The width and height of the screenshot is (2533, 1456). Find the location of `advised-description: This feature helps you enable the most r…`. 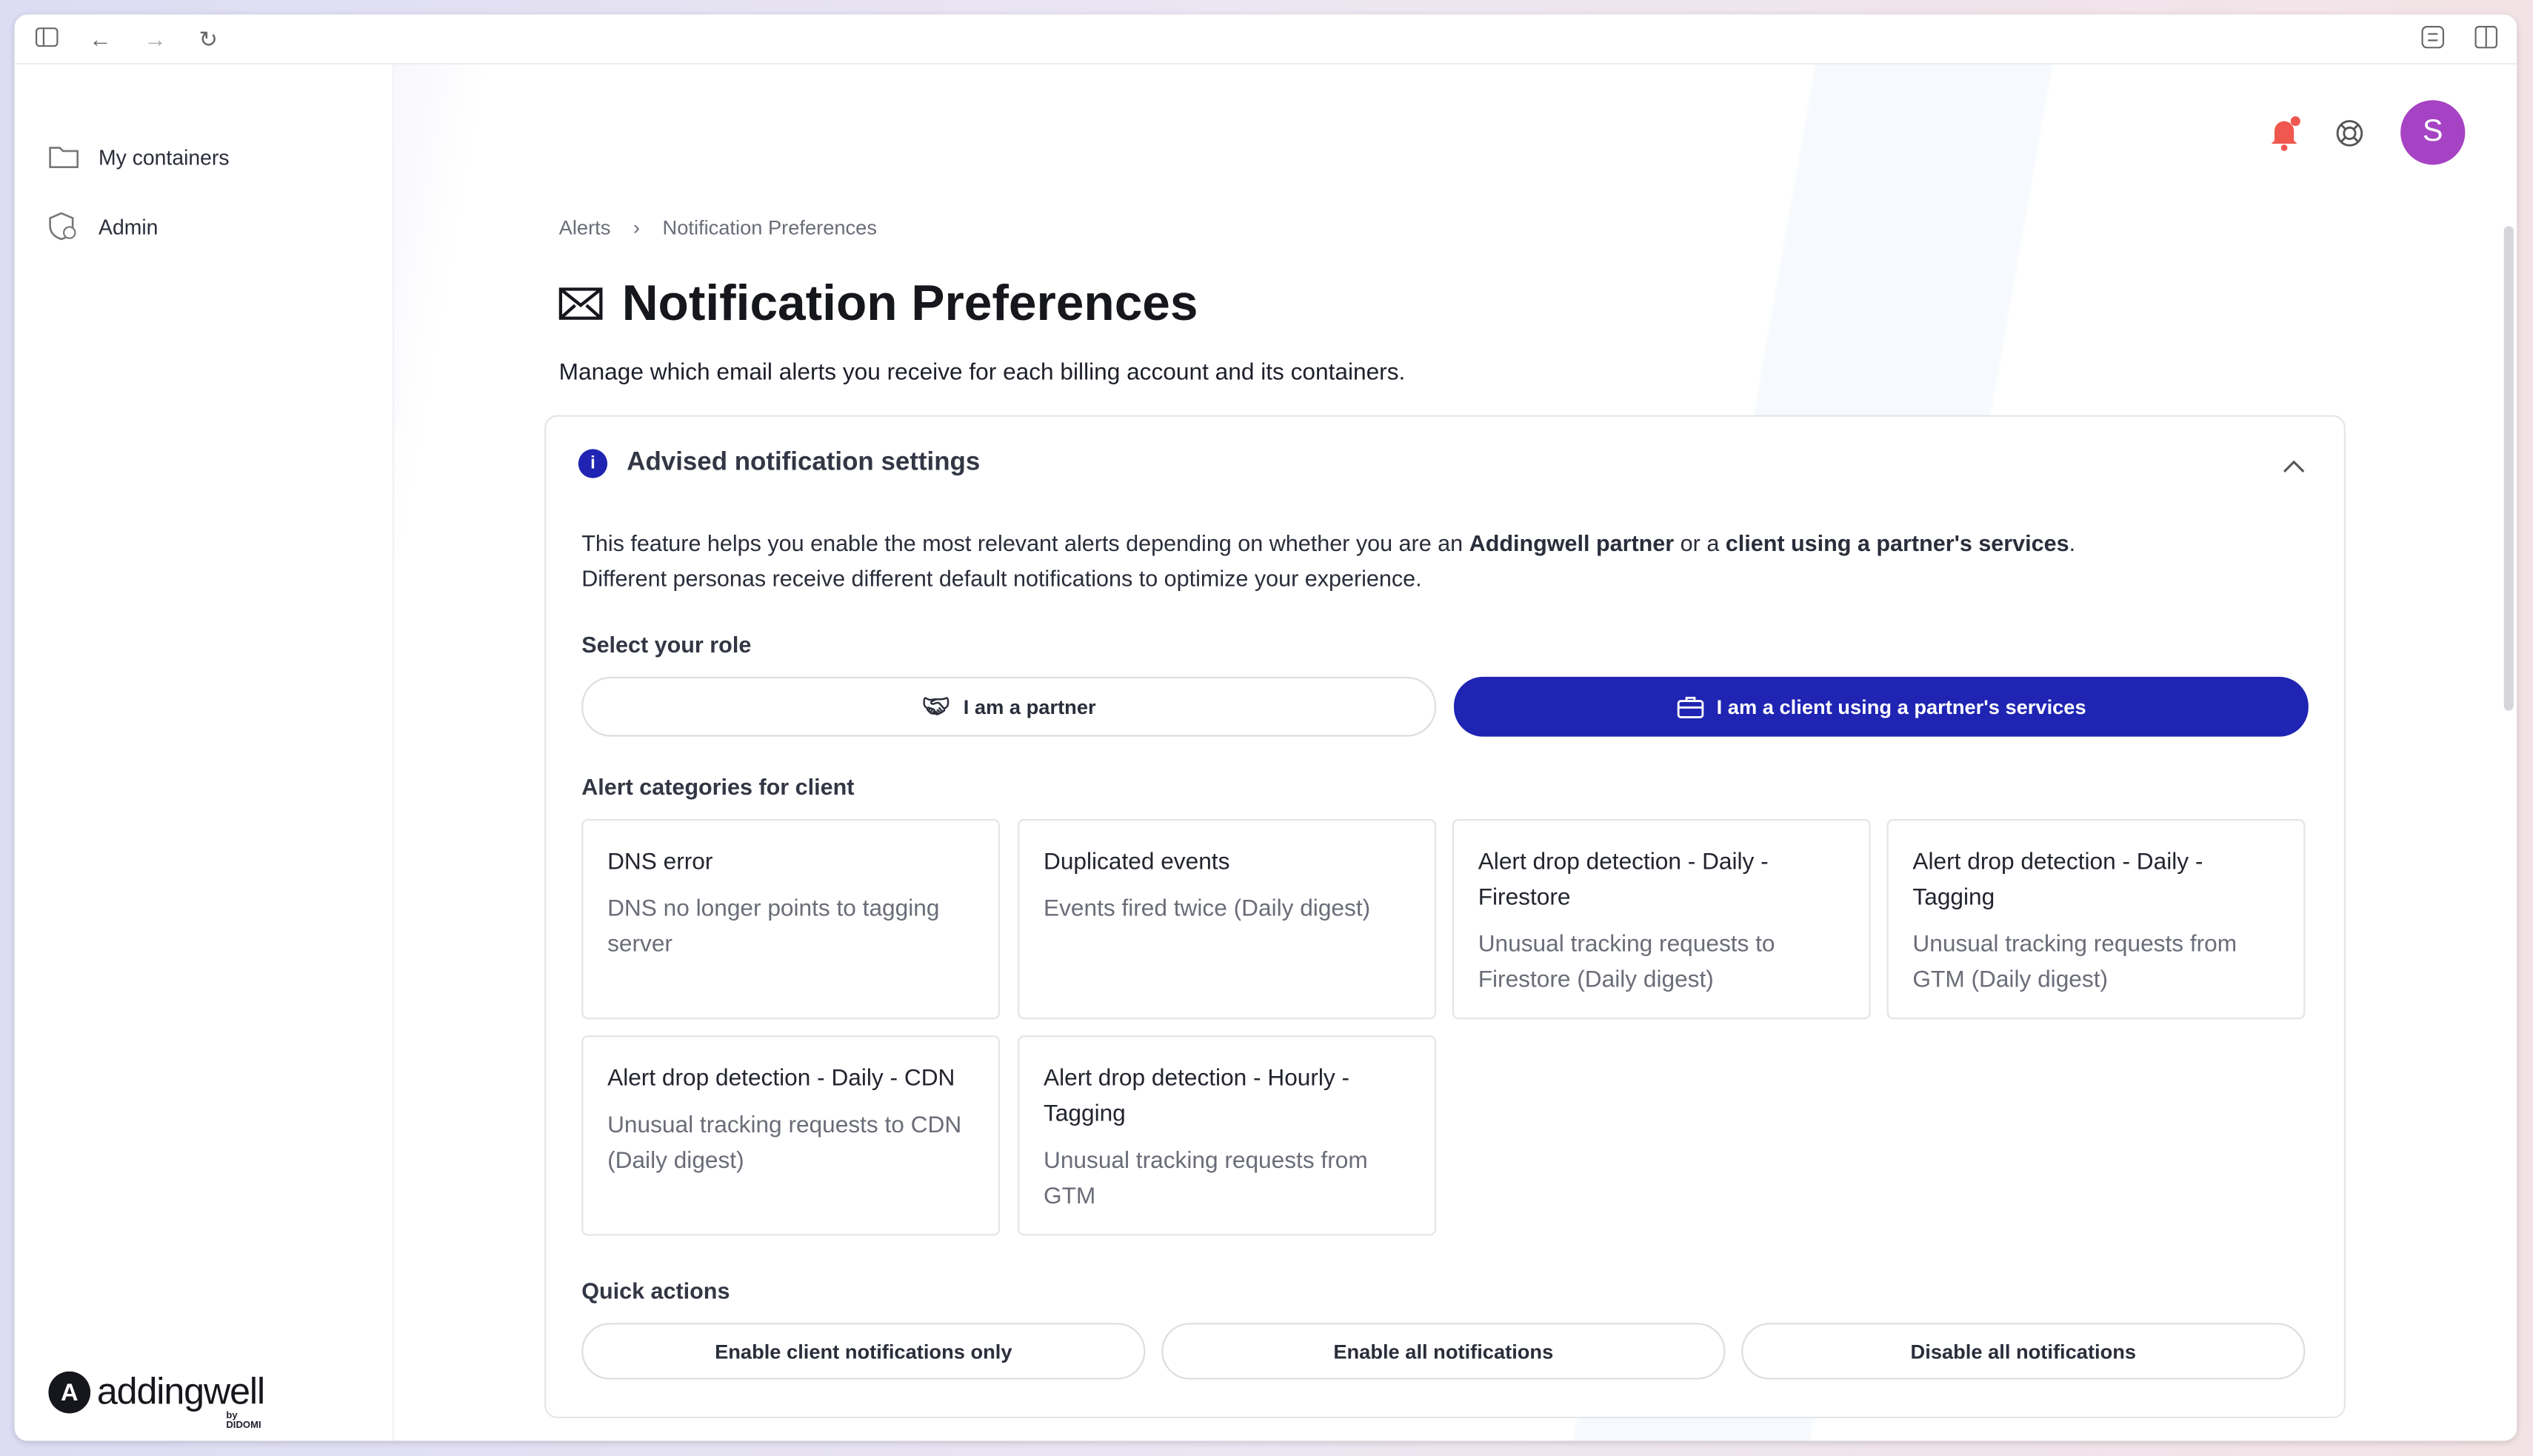

advised-description: This feature helps you enable the most r… is located at coordinates (1328, 561).